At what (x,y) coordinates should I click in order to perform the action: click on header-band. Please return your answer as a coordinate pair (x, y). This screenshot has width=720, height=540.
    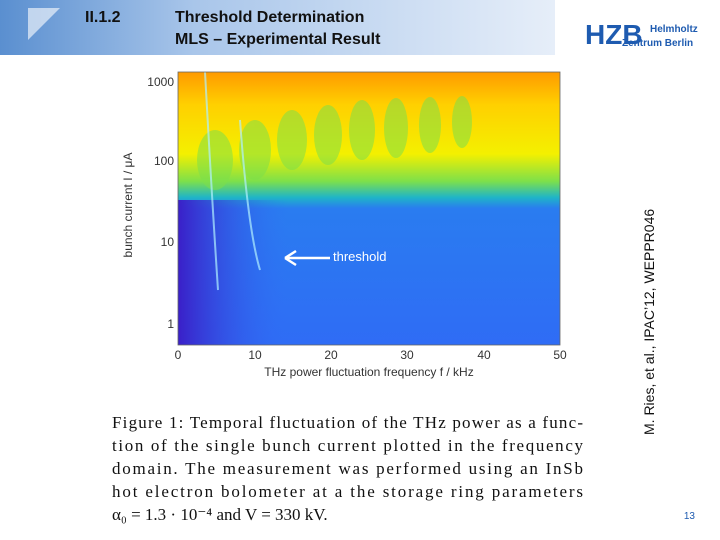
    Looking at the image, I should click on (277, 27).